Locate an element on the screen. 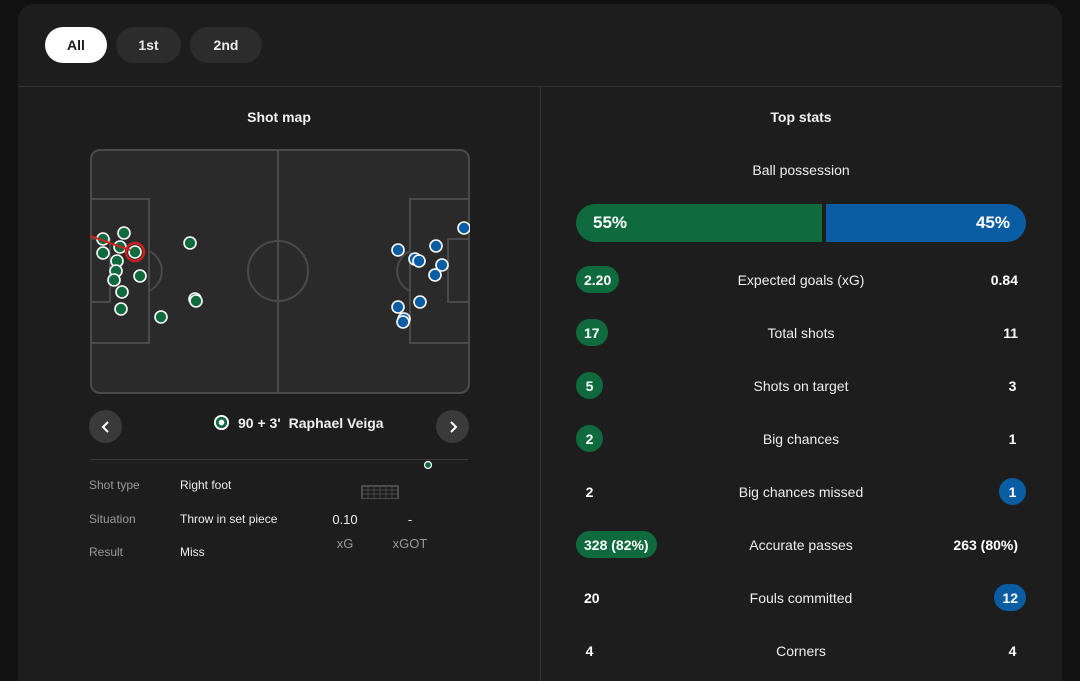  xgot-label: xGOT is located at coordinates (410, 543).